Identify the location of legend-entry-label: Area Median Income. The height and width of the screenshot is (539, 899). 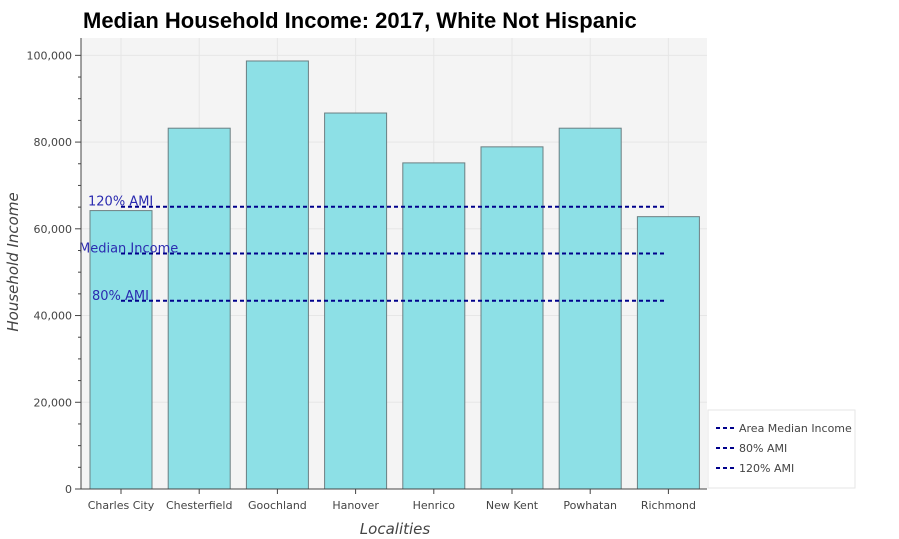
(795, 428).